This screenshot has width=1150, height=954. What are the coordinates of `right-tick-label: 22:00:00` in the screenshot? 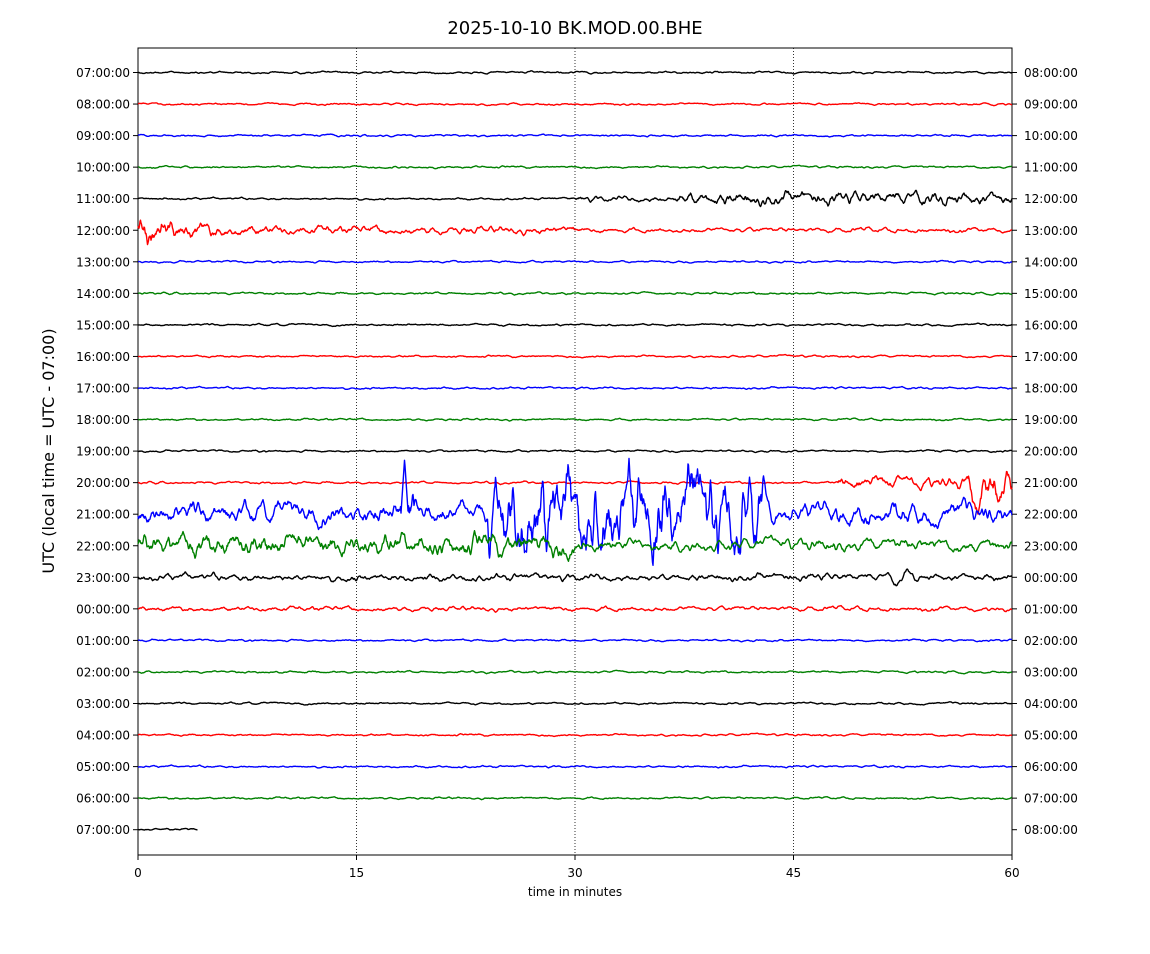 It's located at (1051, 515).